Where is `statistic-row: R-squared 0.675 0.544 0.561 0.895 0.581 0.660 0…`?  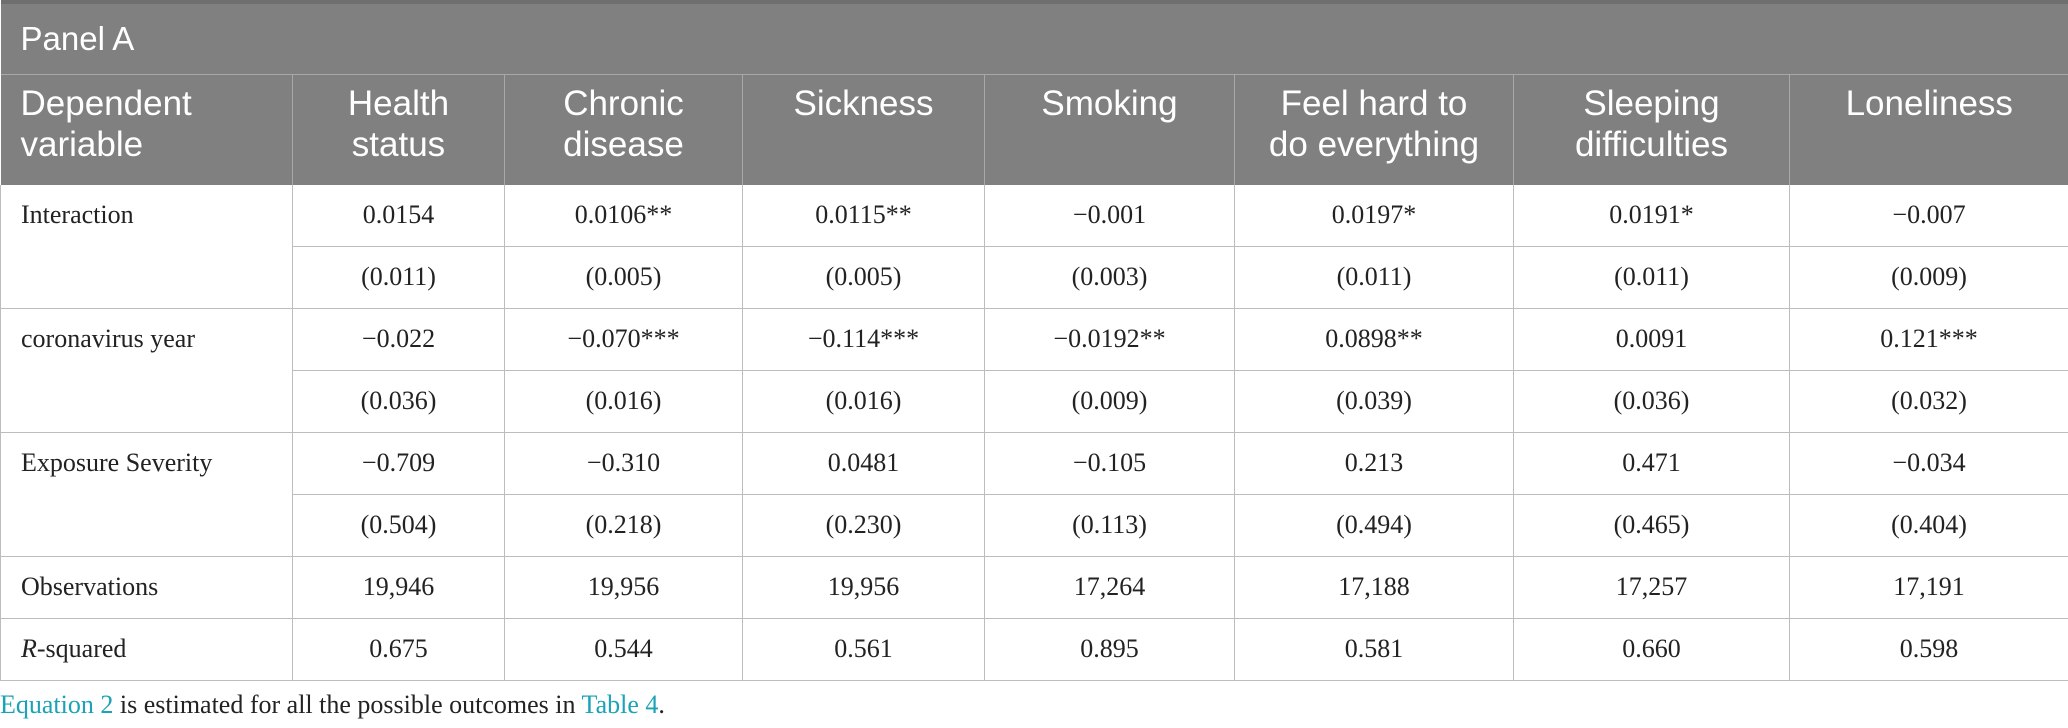
statistic-row: R-squared 0.675 0.544 0.561 0.895 0.581 0.660 0… is located at coordinates (1034, 649).